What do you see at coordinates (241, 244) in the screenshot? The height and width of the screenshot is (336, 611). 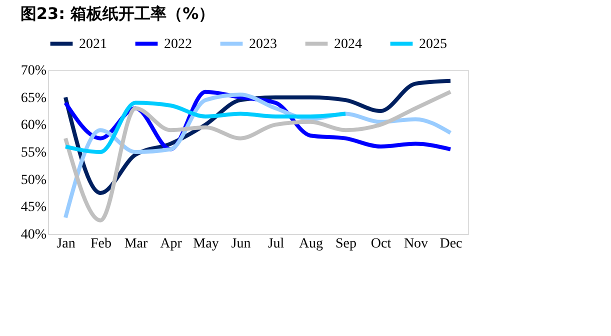 I see `x-tick-label: Jun` at bounding box center [241, 244].